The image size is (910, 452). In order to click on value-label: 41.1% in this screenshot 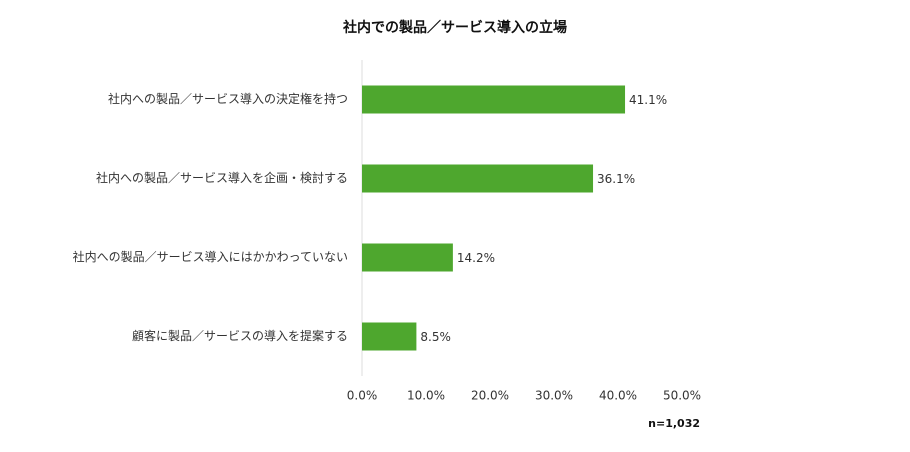, I will do `click(648, 100)`.